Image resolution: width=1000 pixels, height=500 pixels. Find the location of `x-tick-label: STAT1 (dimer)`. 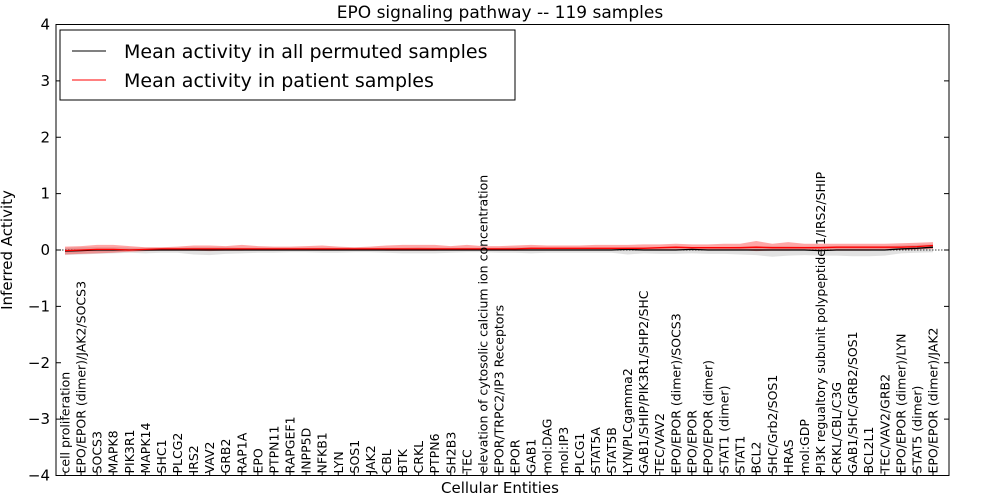

x-tick-label: STAT1 (dimer) is located at coordinates (724, 430).